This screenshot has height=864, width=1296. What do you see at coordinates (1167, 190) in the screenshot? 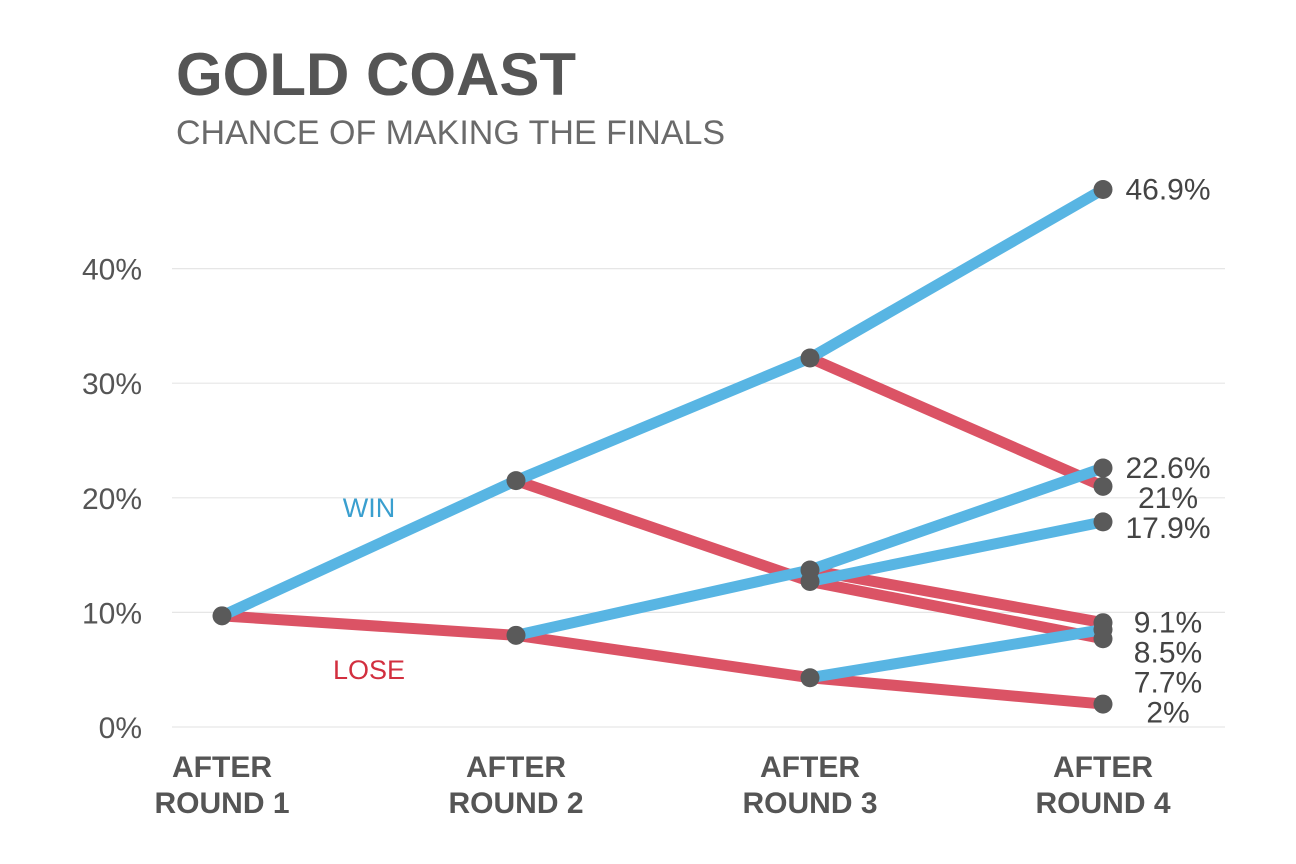
I see `end-value-label: 46.9%` at bounding box center [1167, 190].